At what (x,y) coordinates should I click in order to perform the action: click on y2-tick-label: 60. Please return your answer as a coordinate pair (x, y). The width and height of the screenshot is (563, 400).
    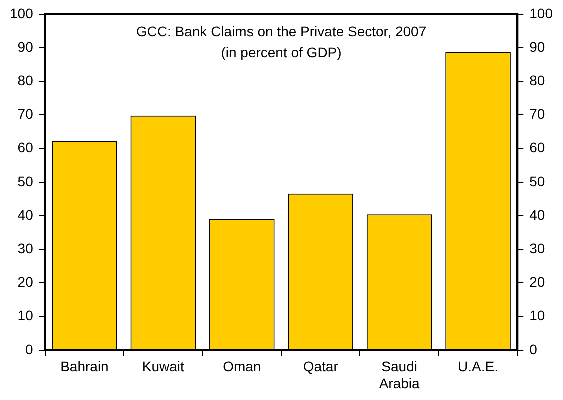
    Looking at the image, I should click on (538, 148).